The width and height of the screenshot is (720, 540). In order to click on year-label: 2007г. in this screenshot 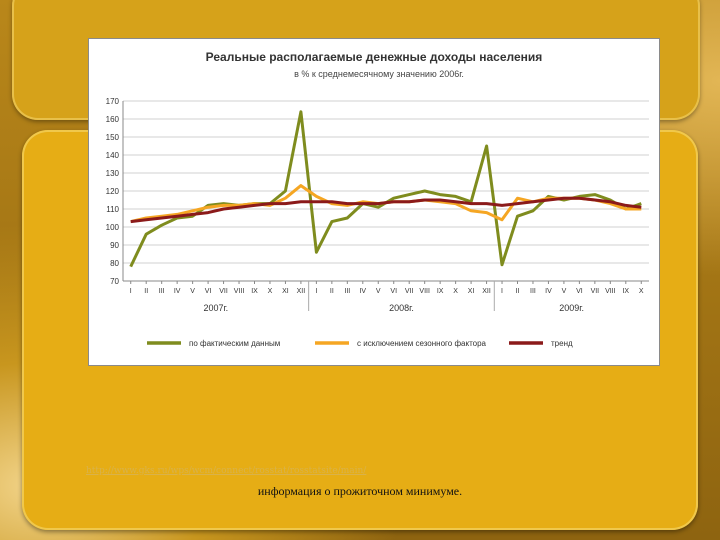, I will do `click(215, 308)`.